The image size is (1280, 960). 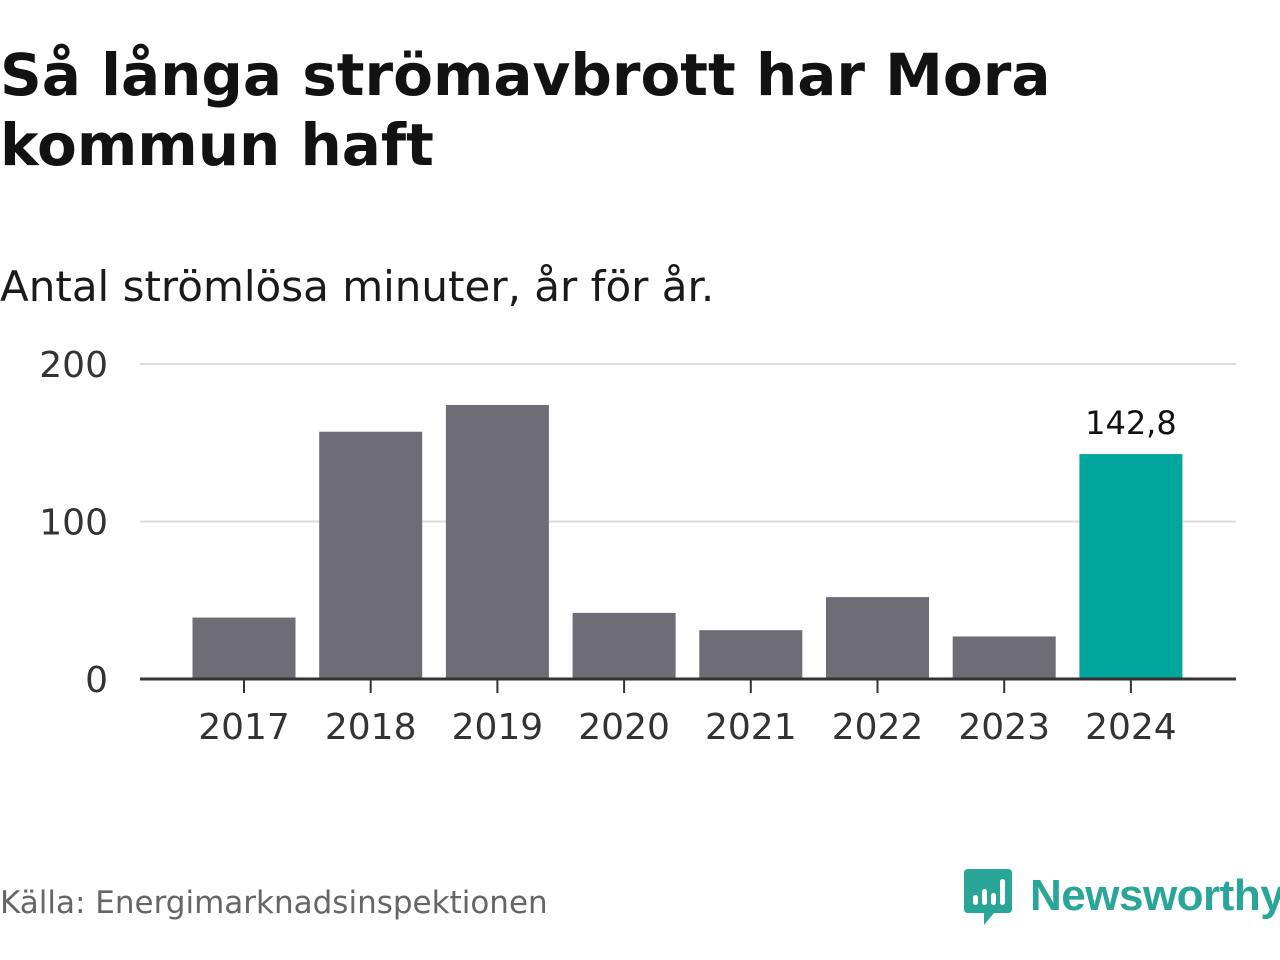 I want to click on data-label: 142,8, so click(x=1131, y=423).